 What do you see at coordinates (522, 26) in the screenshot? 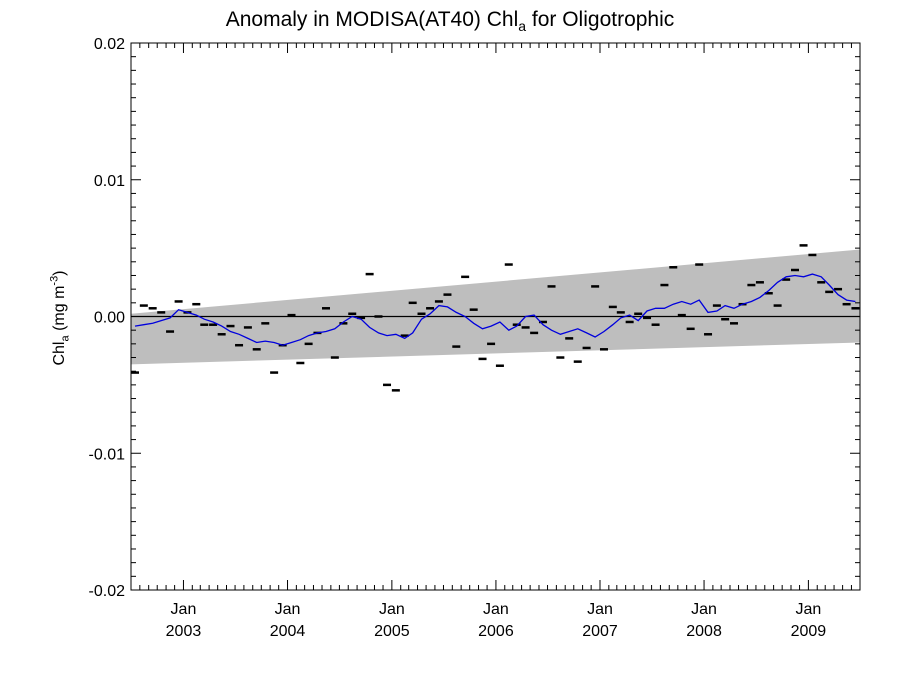
I see `chart-title-subscript: a` at bounding box center [522, 26].